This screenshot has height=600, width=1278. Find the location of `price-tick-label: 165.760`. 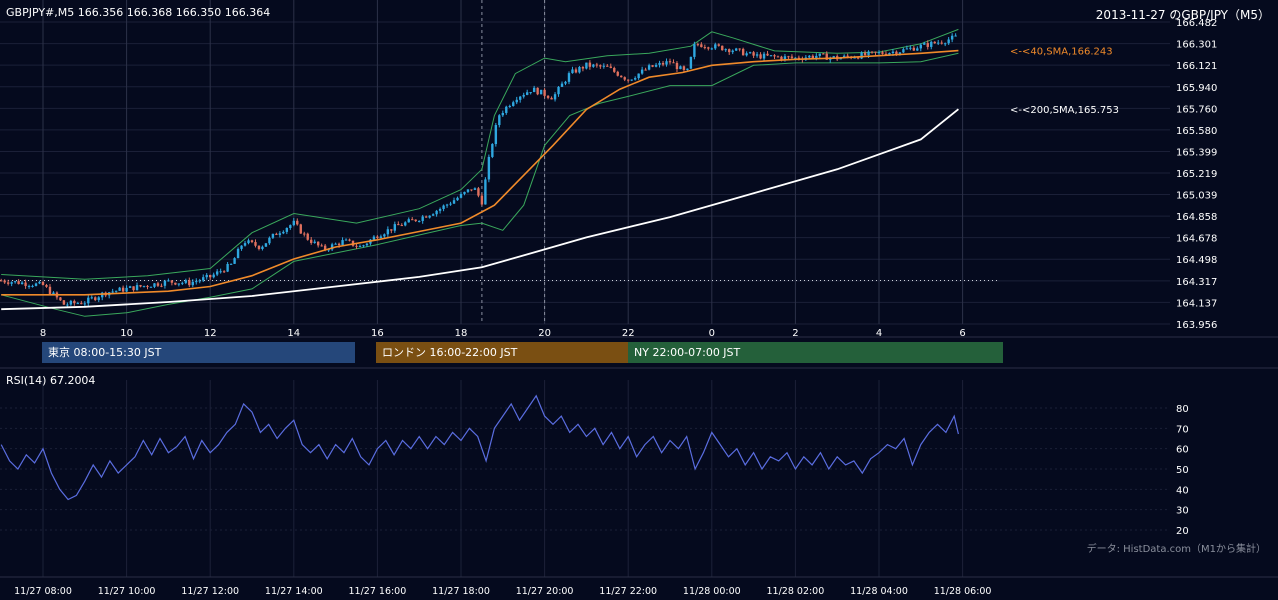

price-tick-label: 165.760 is located at coordinates (1196, 109).